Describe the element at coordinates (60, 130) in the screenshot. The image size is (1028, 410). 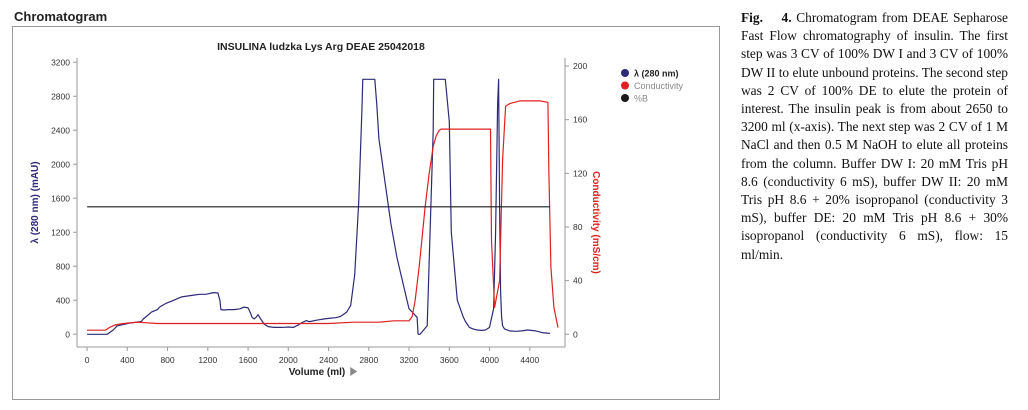
I see `y-tick-label: 2400` at that location.